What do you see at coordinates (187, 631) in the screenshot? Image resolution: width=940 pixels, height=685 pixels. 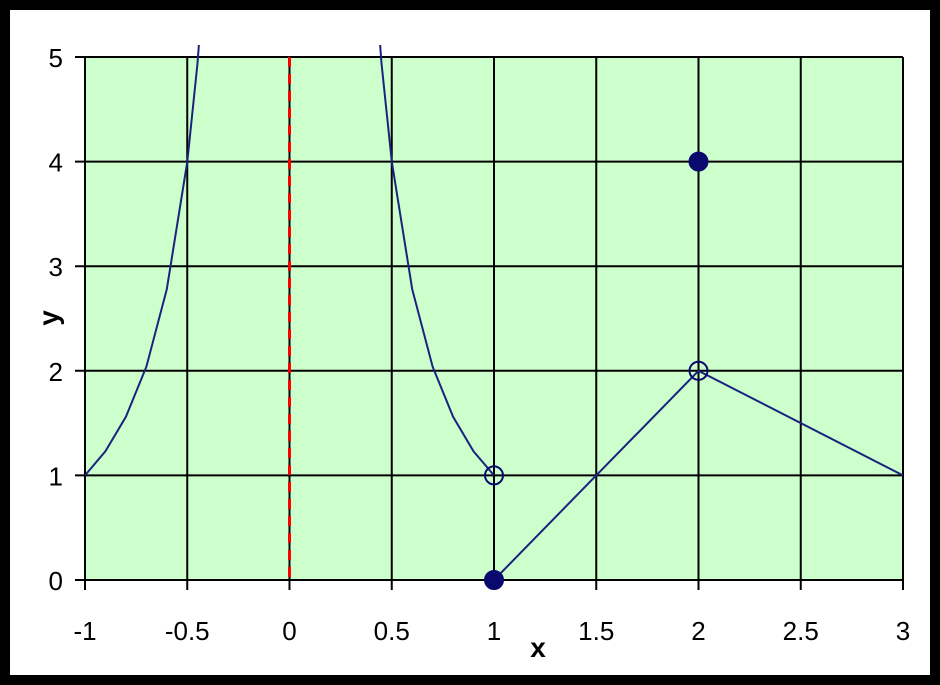 I see `x-tick-label: -0.5` at bounding box center [187, 631].